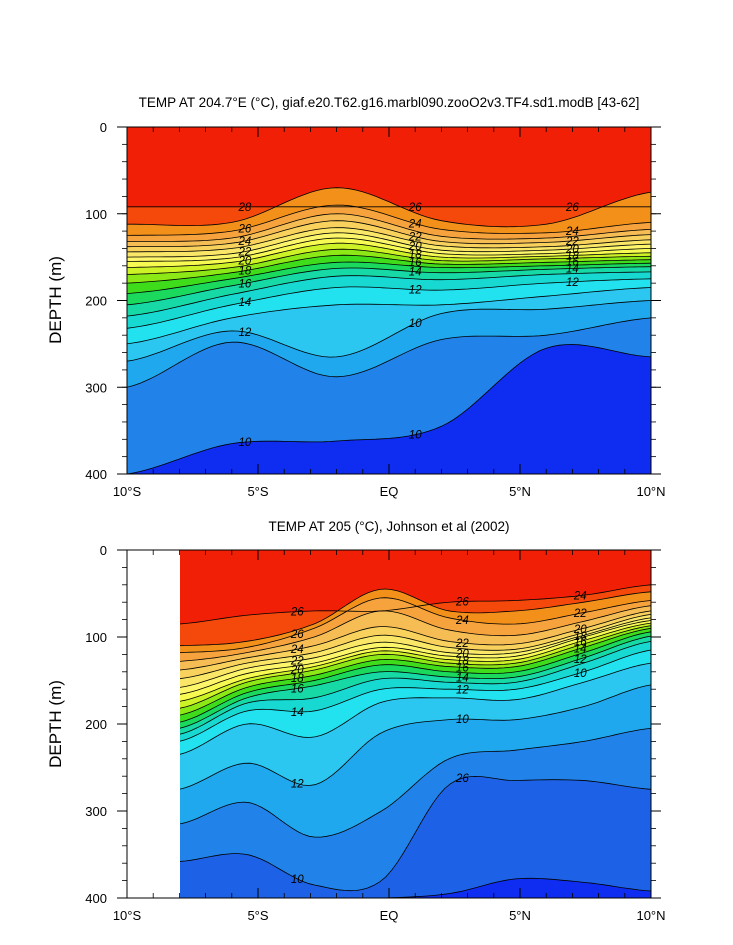  What do you see at coordinates (103, 550) in the screenshot?
I see `y-tick-label: 0` at bounding box center [103, 550].